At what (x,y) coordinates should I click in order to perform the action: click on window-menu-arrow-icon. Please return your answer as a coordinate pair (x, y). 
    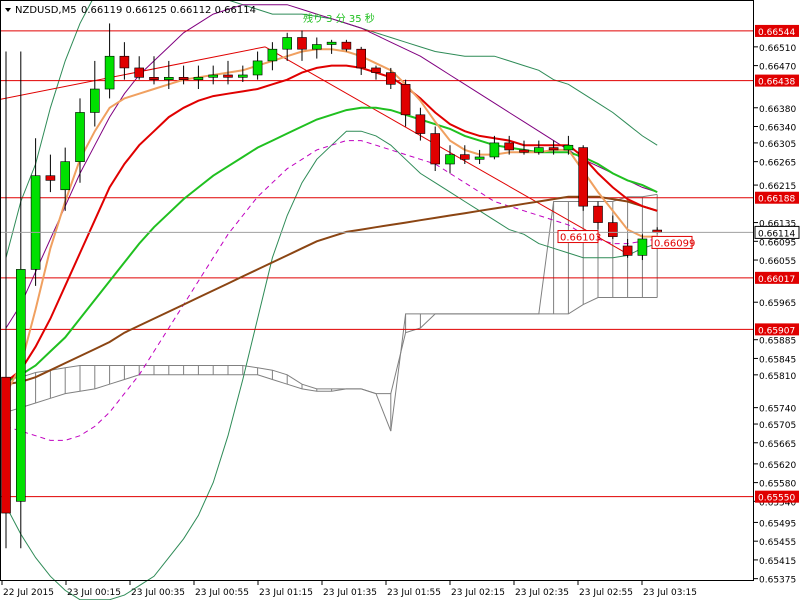
    Looking at the image, I should click on (8, 10).